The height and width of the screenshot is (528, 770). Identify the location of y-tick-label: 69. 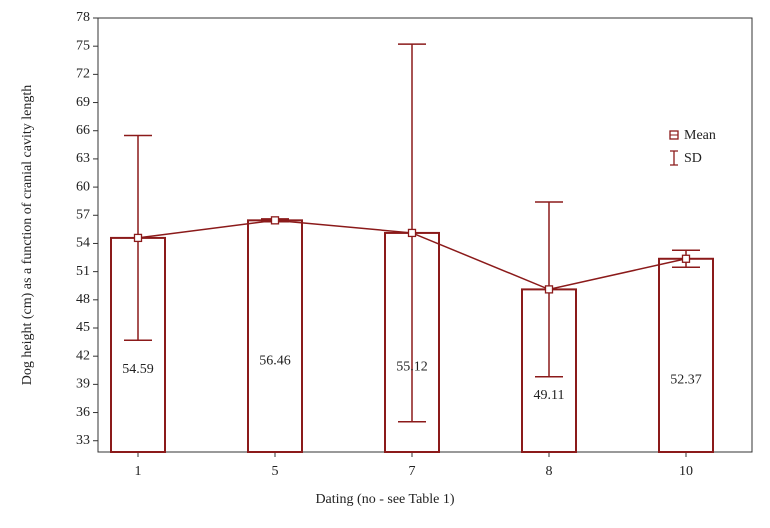
(83, 102).